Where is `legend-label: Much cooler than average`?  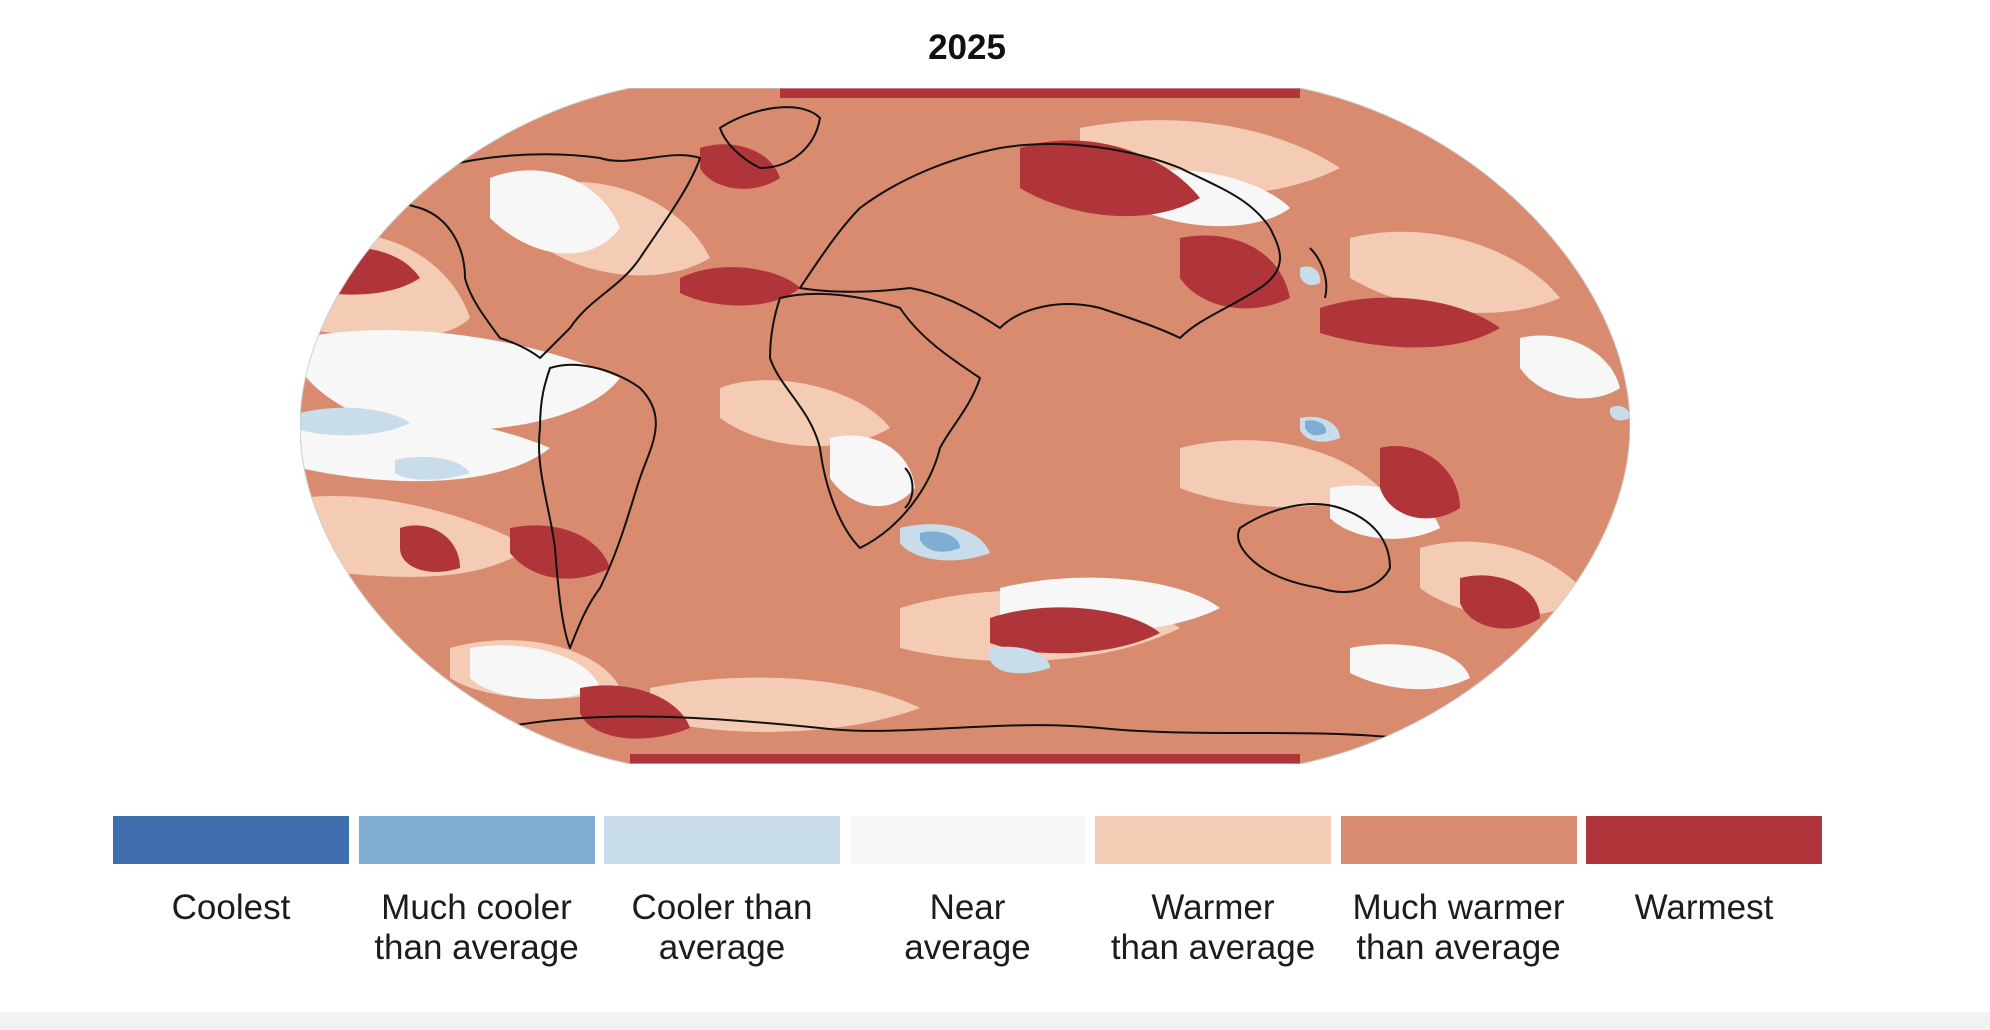
legend-label: Much cooler than average is located at coordinates (476, 927).